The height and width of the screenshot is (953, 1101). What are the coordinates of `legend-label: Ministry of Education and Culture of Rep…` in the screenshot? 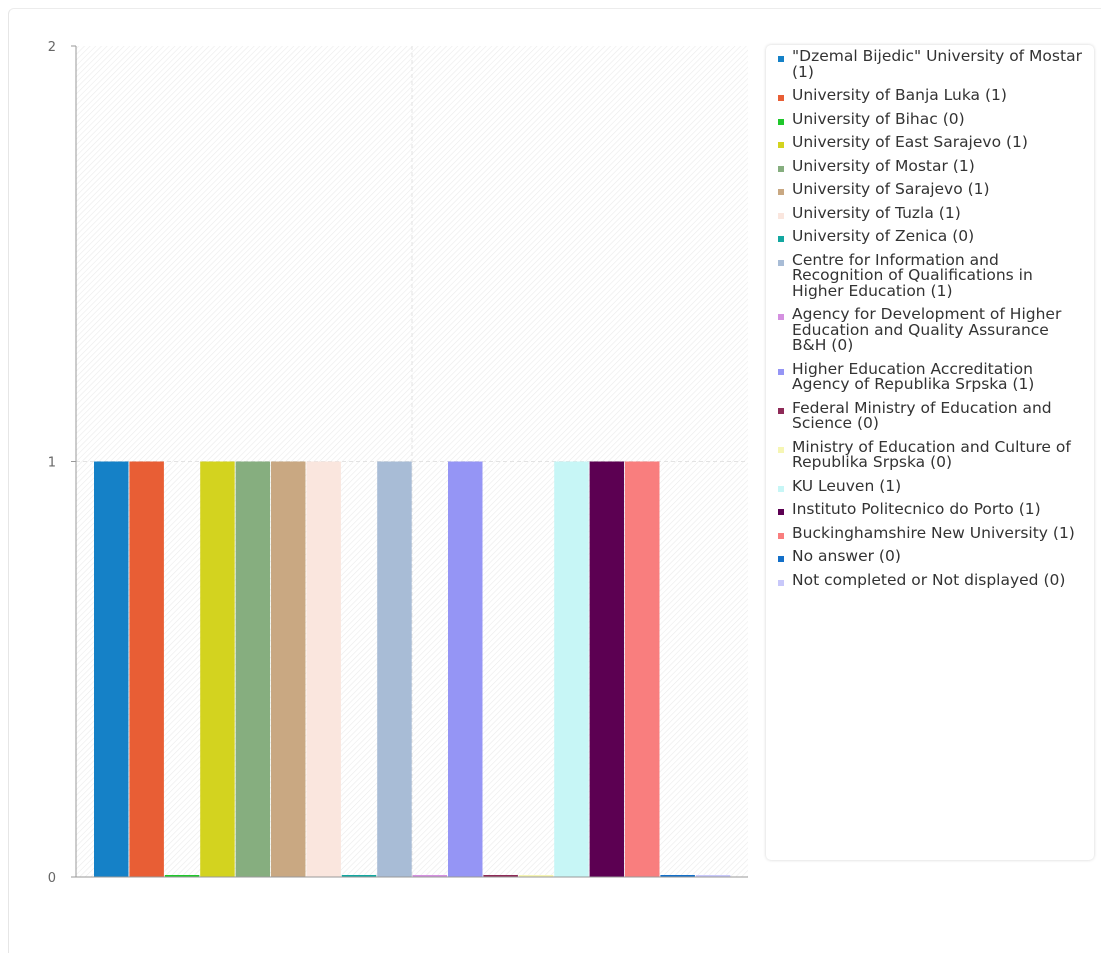 It's located at (931, 454).